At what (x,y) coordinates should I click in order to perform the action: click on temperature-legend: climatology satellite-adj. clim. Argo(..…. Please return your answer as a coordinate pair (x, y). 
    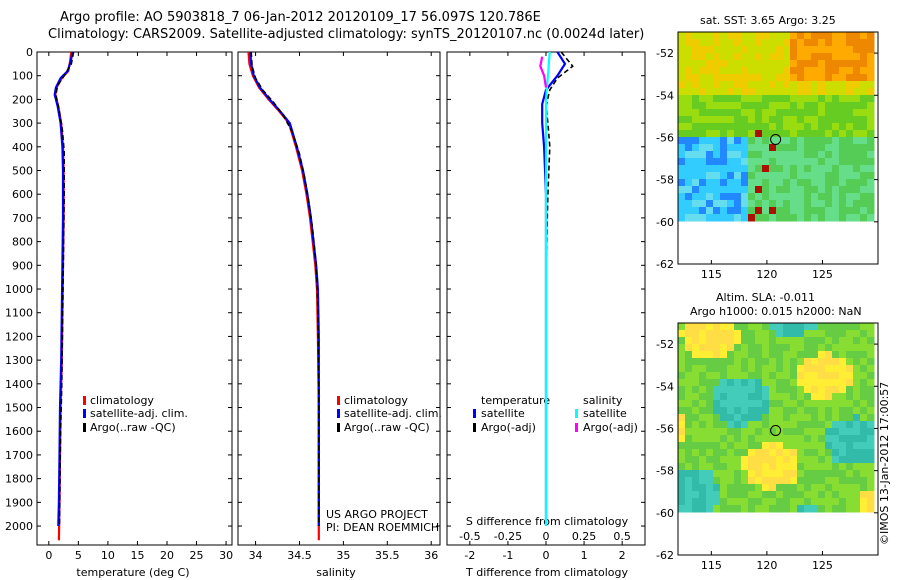
    Looking at the image, I should click on (139, 414).